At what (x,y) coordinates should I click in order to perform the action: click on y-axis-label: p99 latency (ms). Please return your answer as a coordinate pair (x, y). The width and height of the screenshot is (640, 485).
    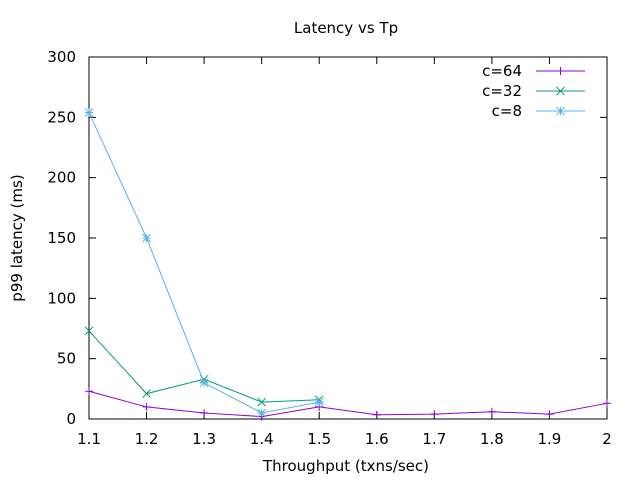
    Looking at the image, I should click on (17, 237).